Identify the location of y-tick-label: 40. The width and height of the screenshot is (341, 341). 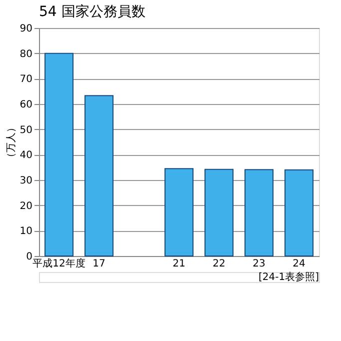
(26, 156).